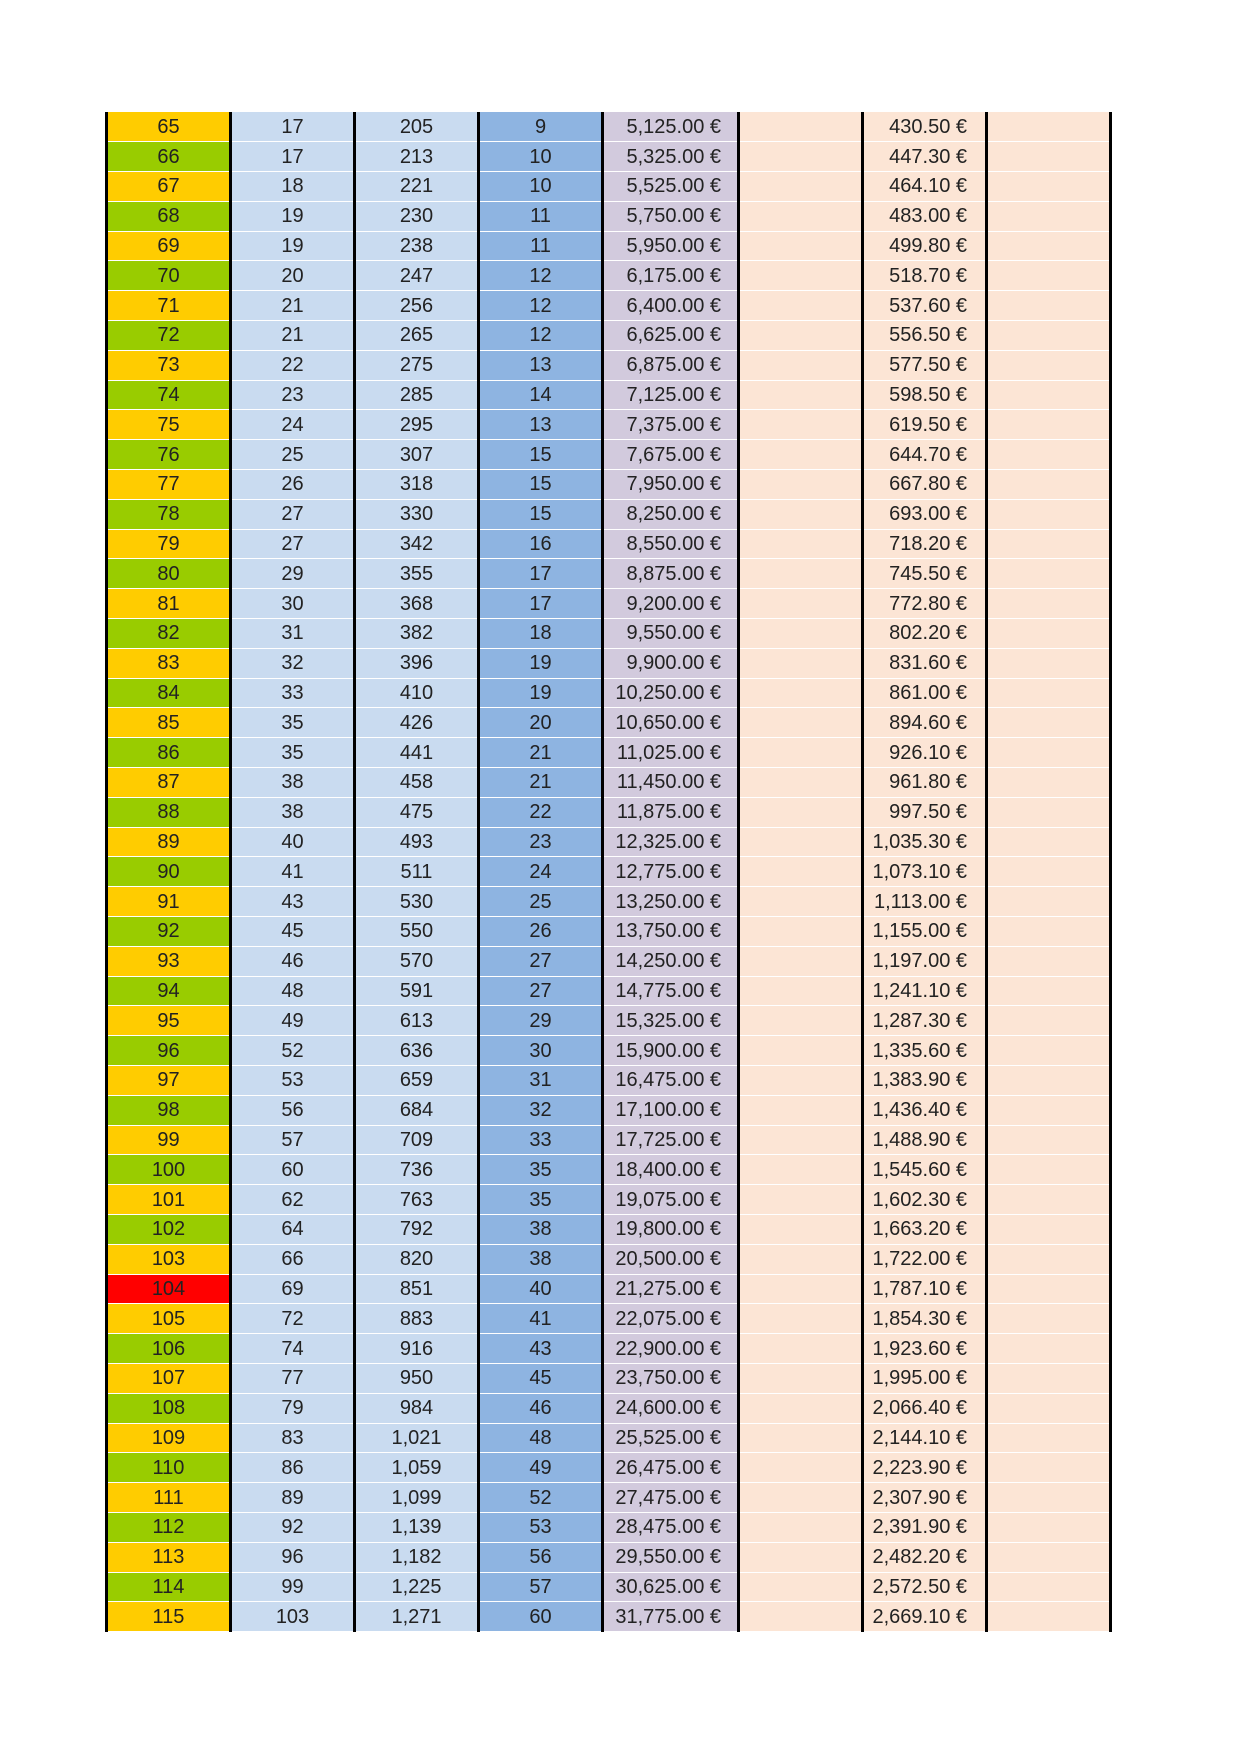 The image size is (1241, 1754). I want to click on fee-cell: 619.50 €, so click(924, 425).